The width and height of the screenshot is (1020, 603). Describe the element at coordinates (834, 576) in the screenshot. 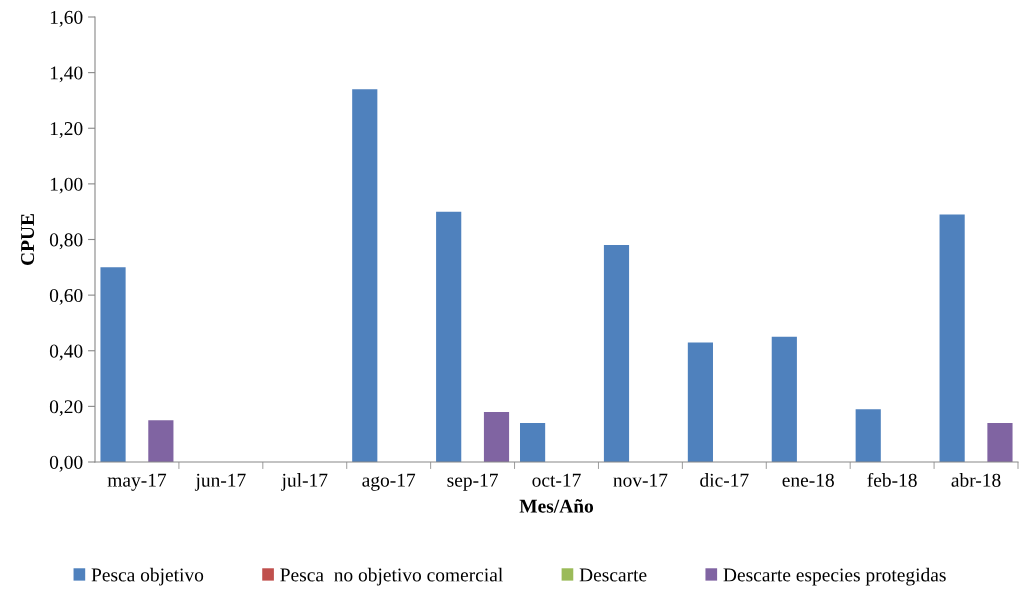

I see `legend-label: Descarte especies protegidas` at that location.